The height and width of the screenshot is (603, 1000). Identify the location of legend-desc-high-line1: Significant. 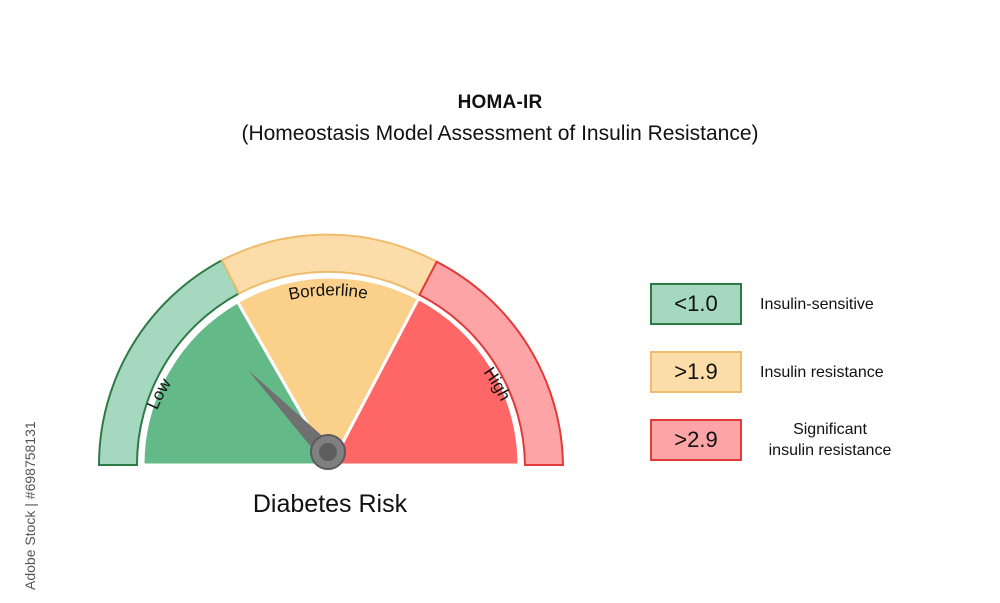
(830, 429).